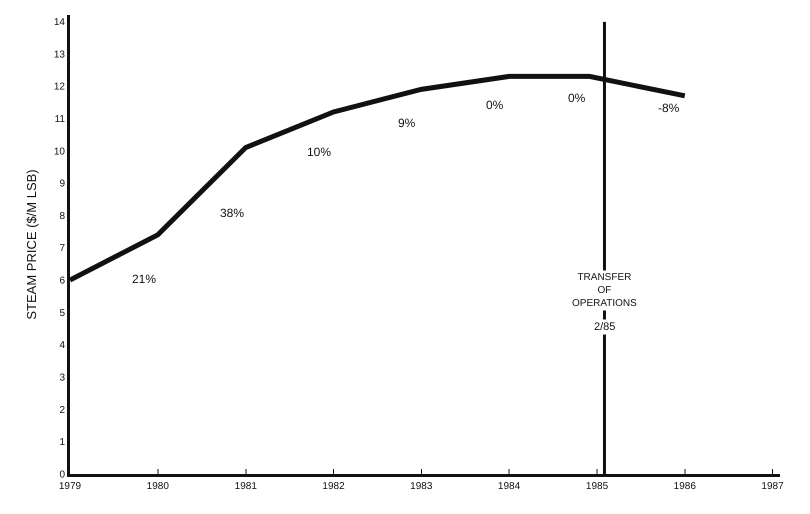  What do you see at coordinates (62, 346) in the screenshot?
I see `y-tick-label: 4` at bounding box center [62, 346].